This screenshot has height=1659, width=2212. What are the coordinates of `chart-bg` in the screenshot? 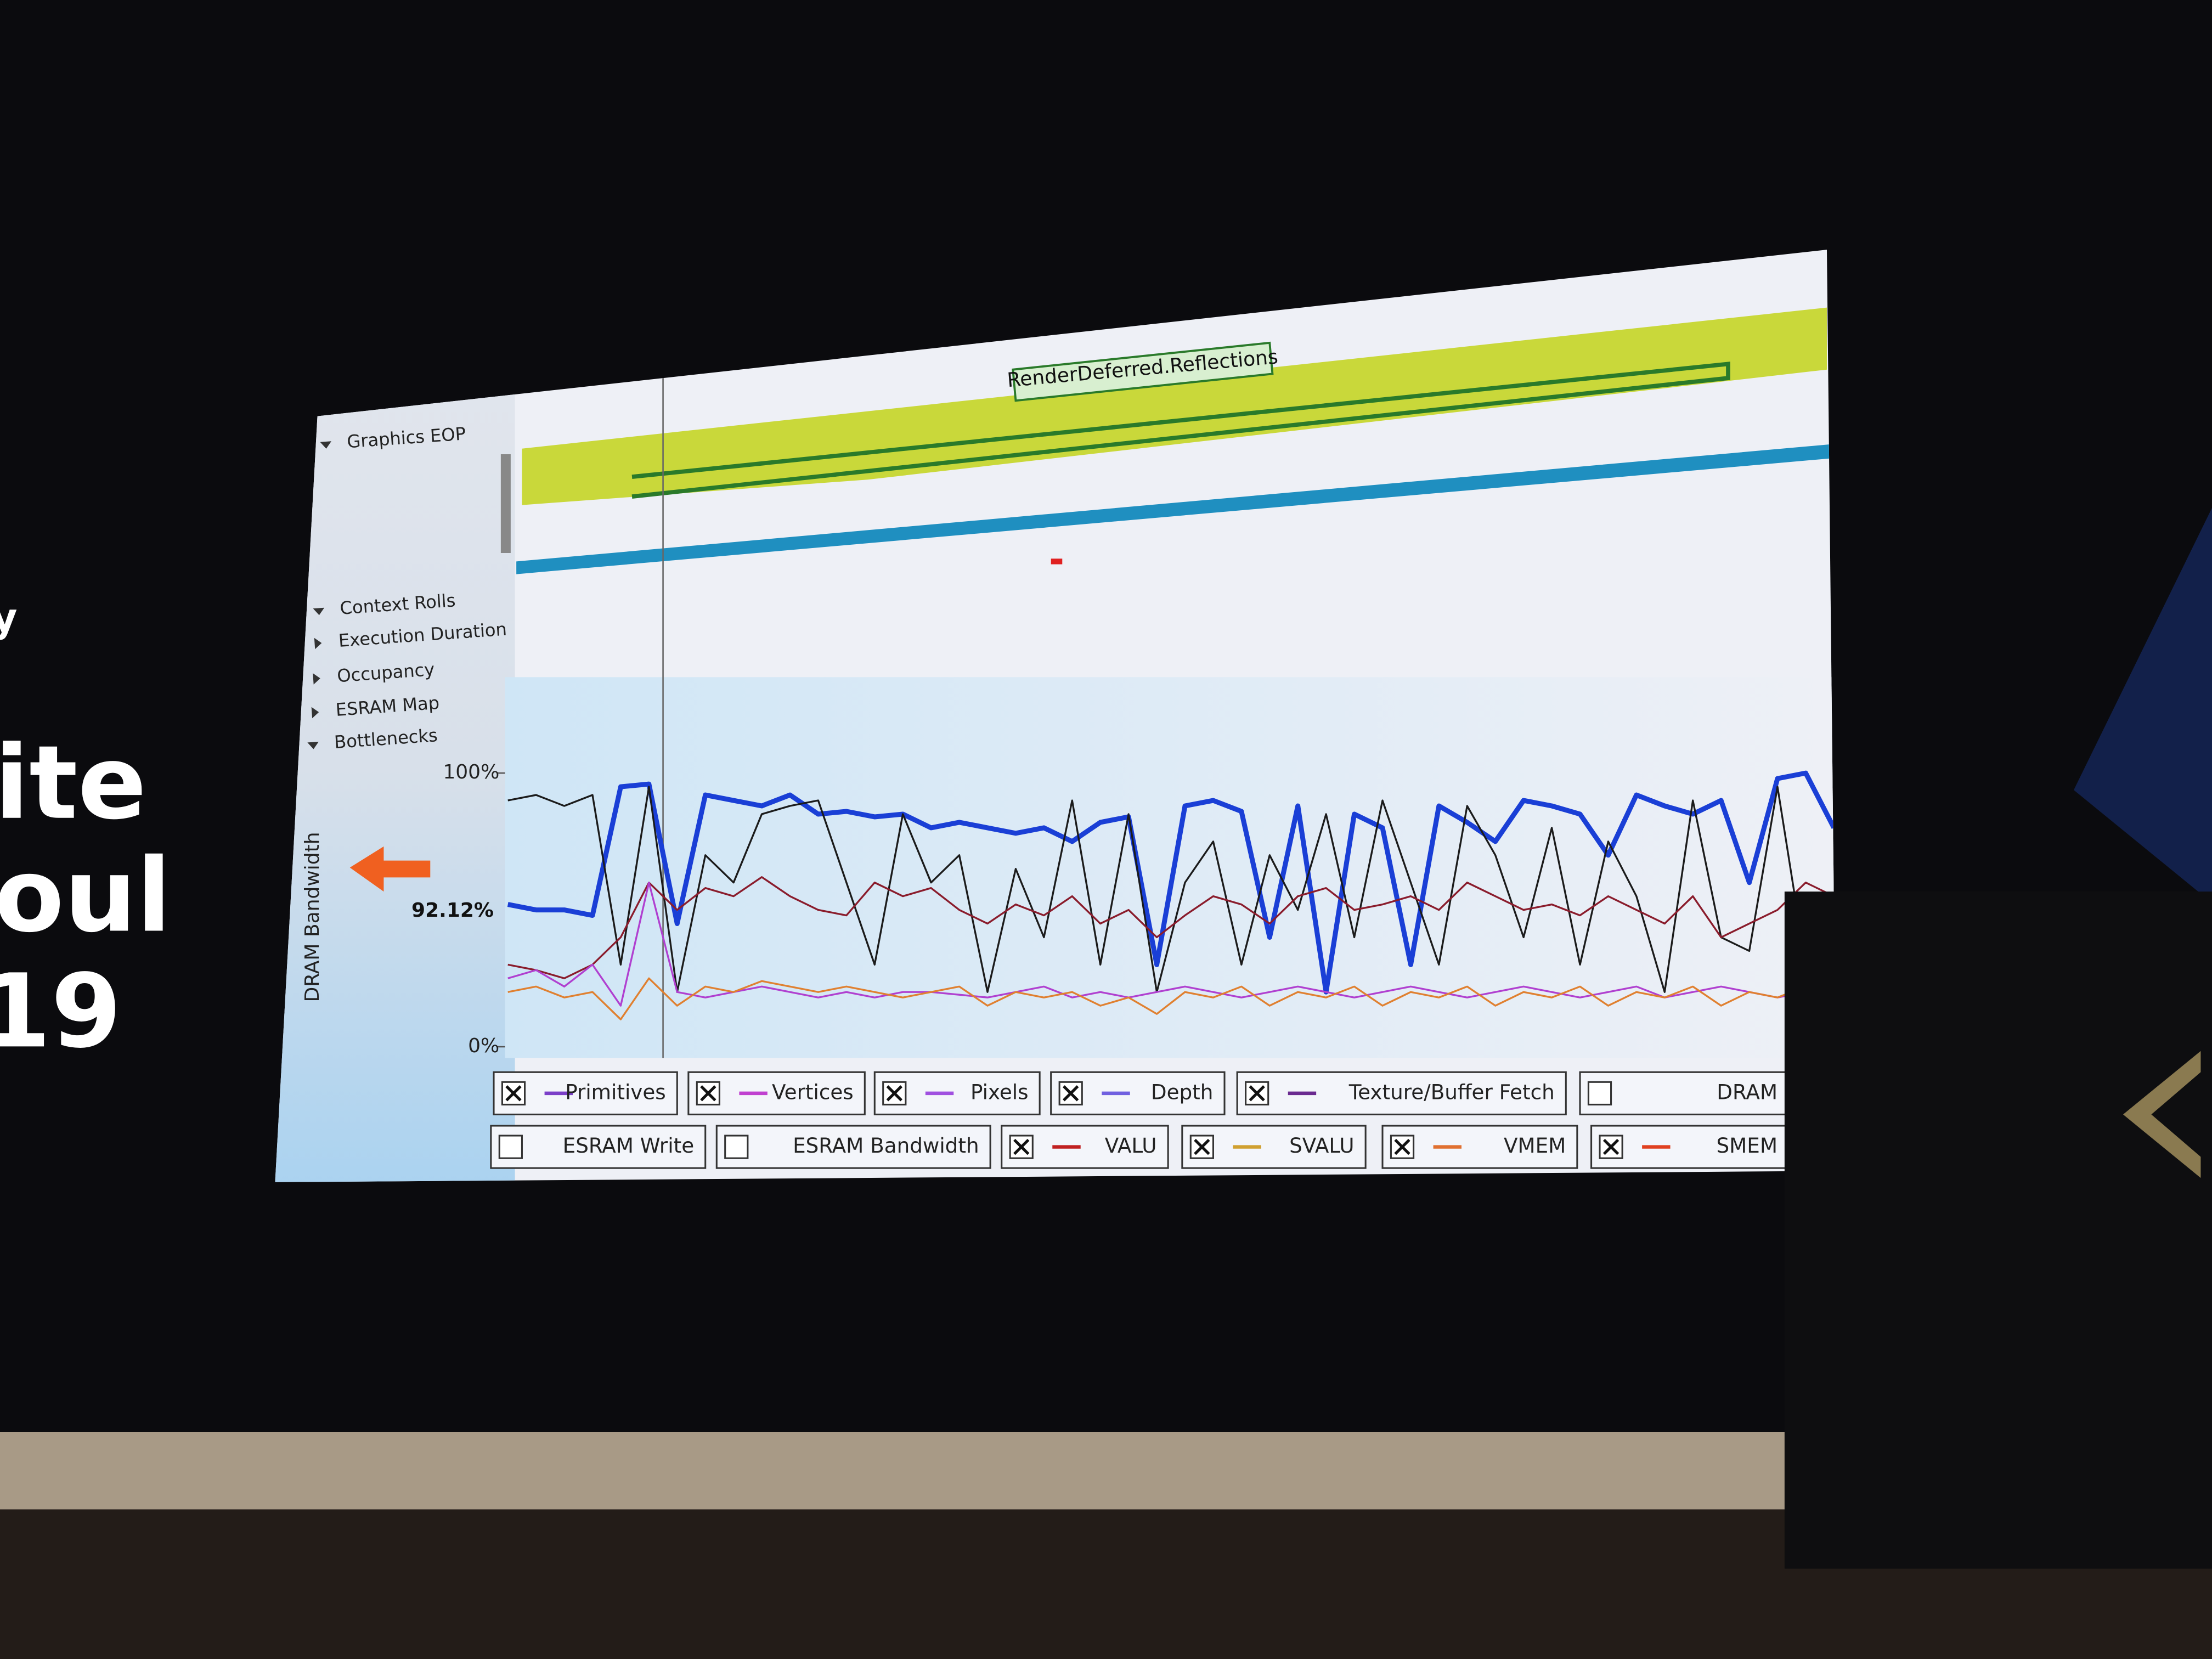 It's located at (1171, 868).